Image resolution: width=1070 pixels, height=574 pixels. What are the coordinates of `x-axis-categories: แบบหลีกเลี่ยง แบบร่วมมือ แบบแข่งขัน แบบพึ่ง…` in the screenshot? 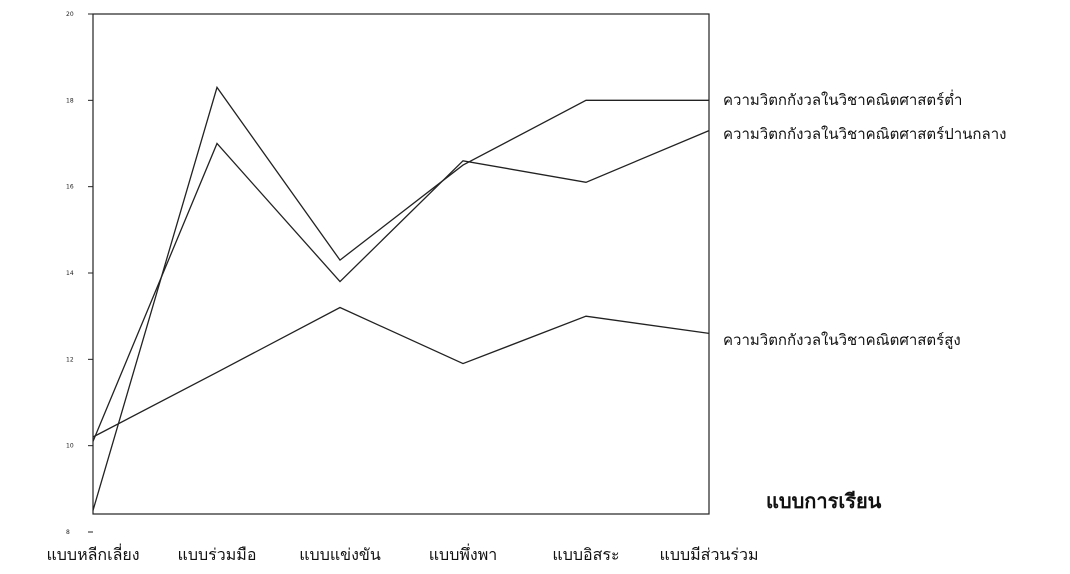 It's located at (402, 553).